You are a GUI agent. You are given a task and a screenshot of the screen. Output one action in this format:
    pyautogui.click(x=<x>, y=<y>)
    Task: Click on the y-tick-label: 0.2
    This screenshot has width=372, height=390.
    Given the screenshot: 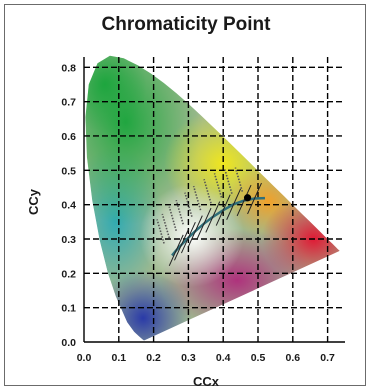 What is the action you would take?
    pyautogui.click(x=68, y=274)
    